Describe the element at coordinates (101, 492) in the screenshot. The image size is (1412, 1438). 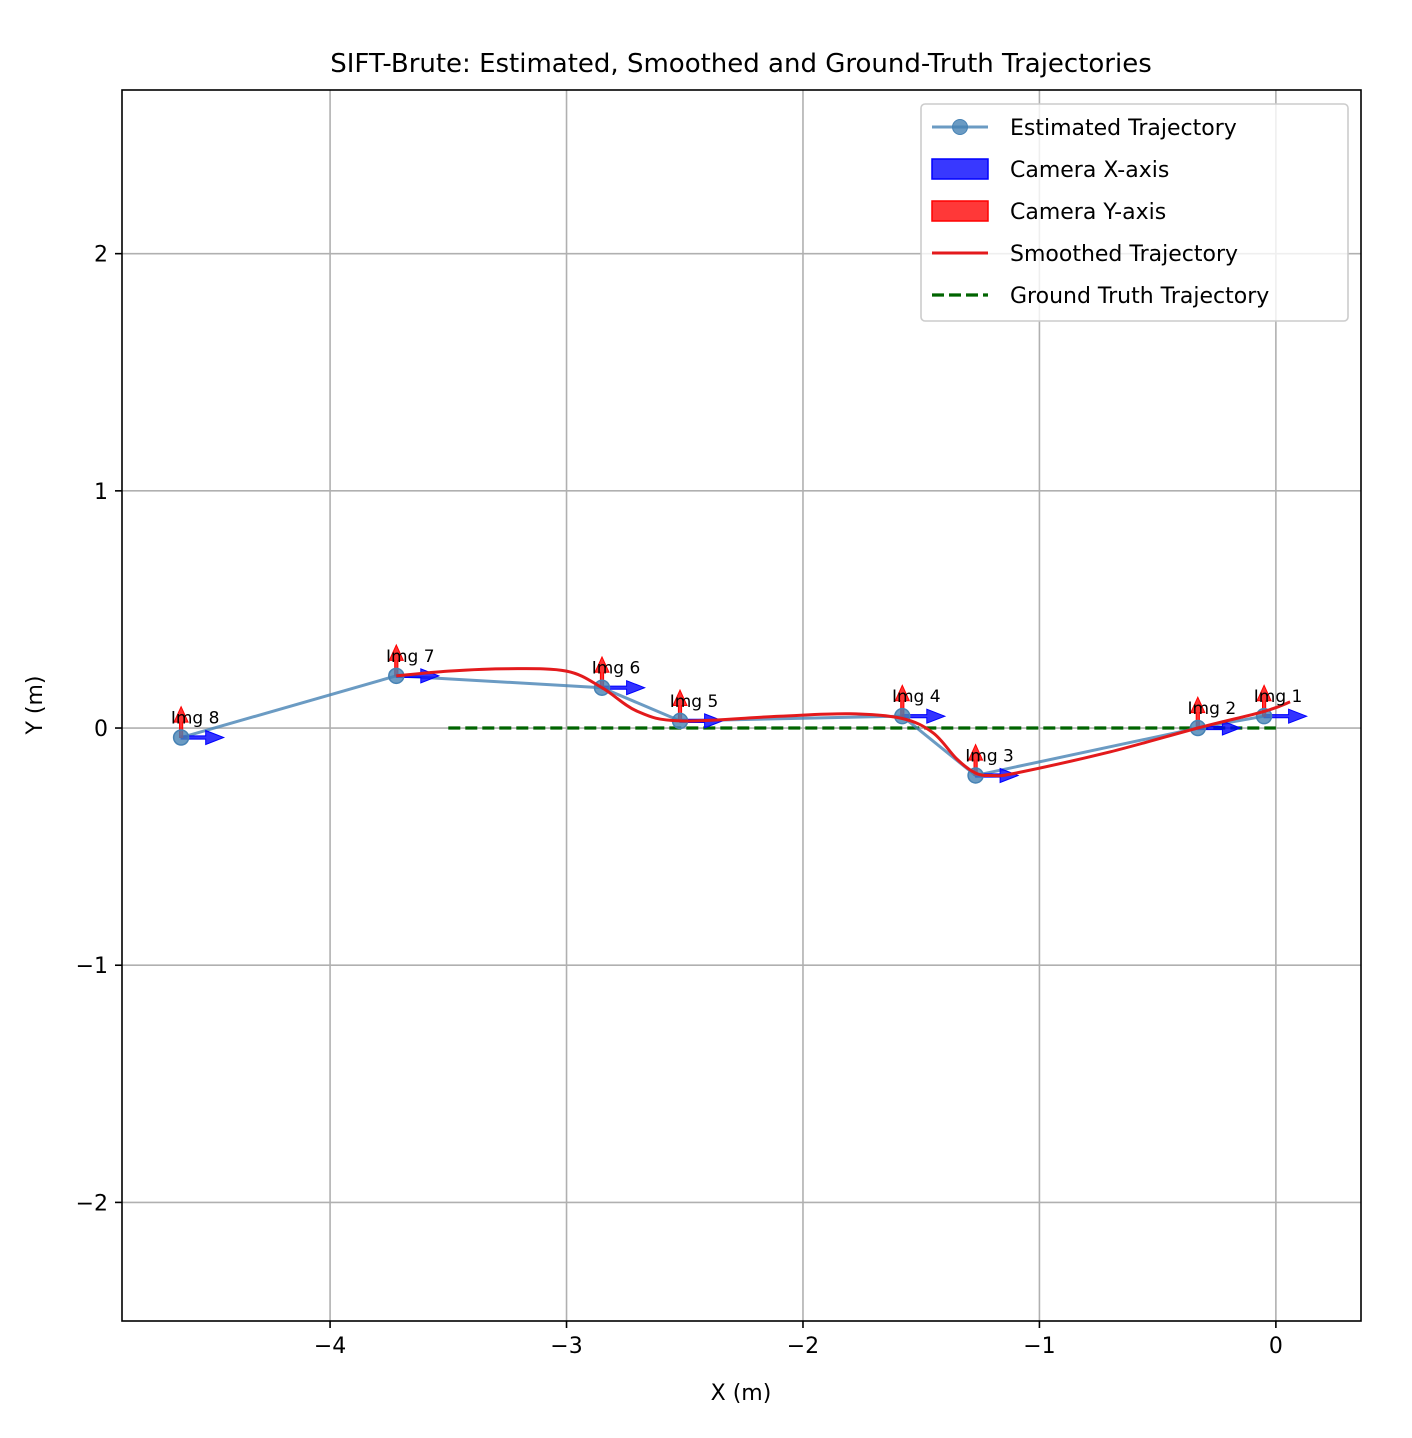
I see `y-tick-label: 1` at that location.